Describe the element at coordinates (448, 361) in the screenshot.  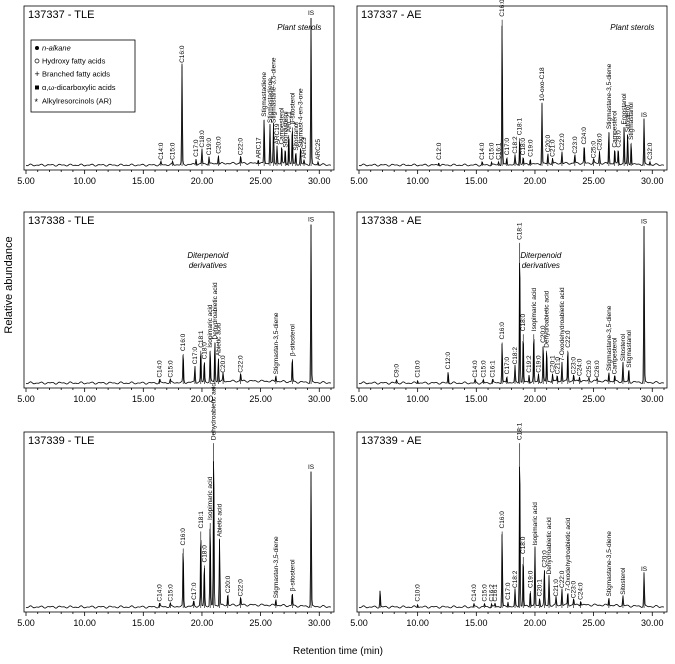
I see `peak-label: C12:0` at that location.